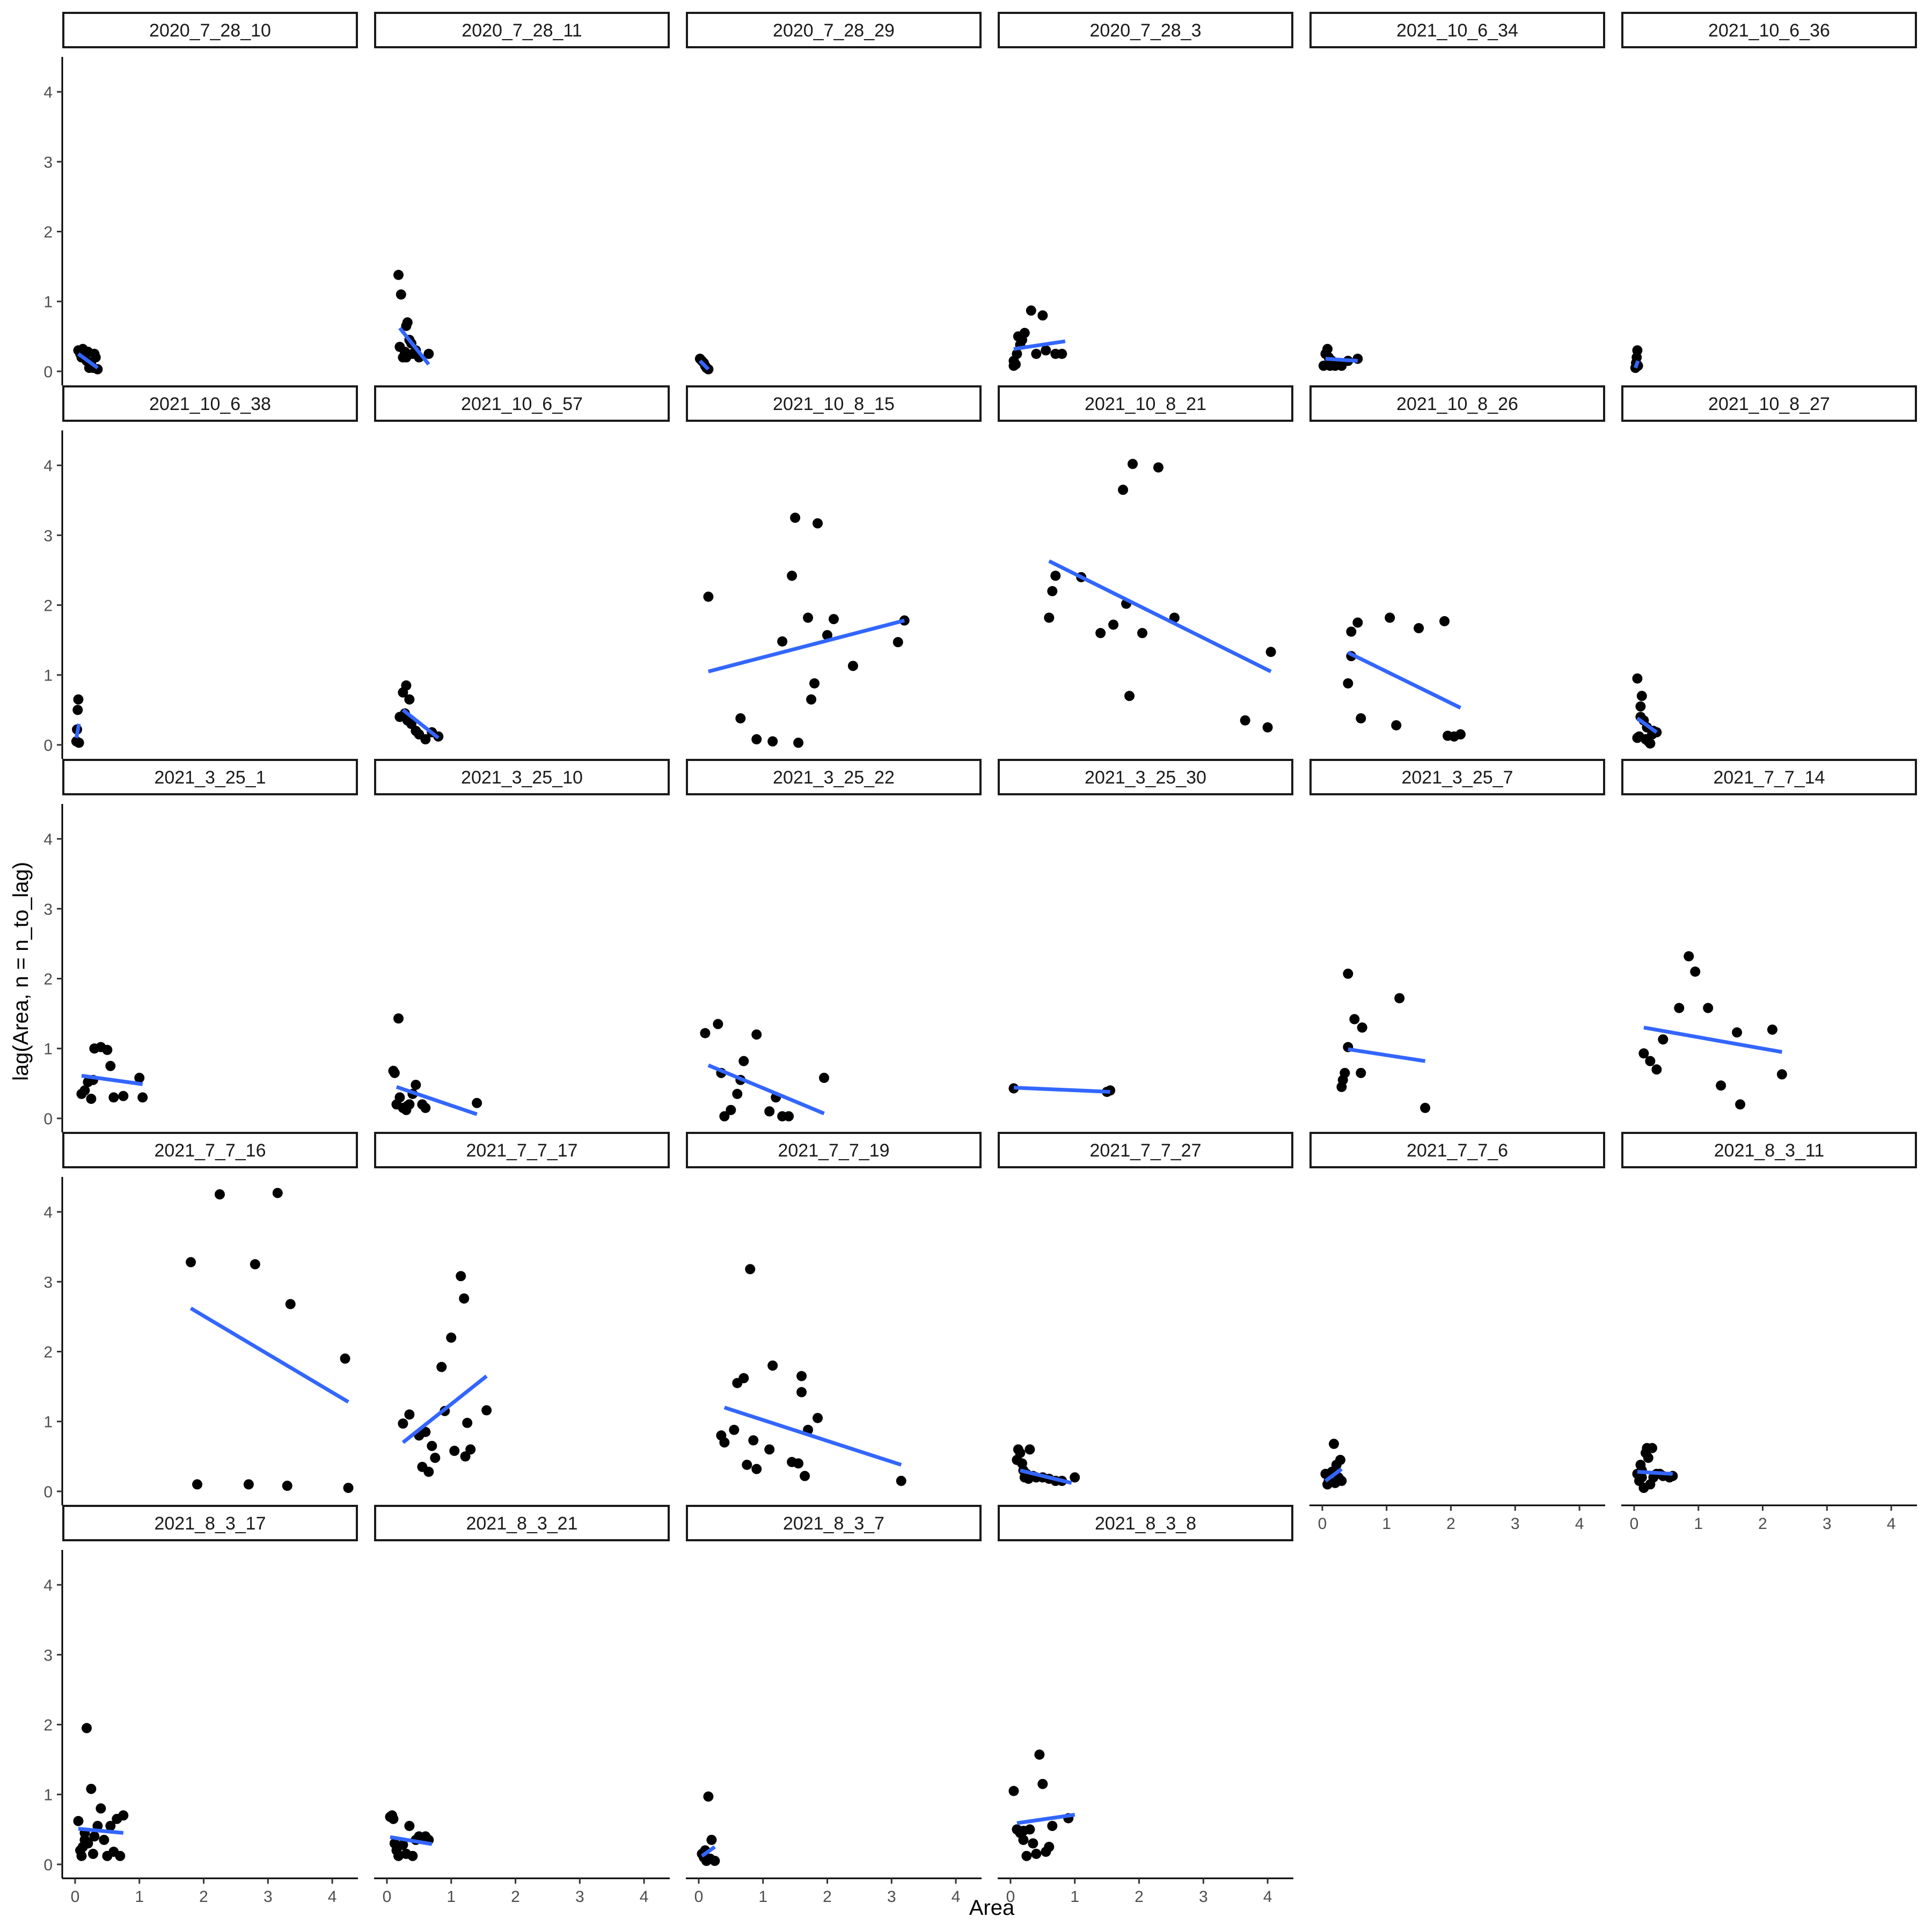 The image size is (1932, 1932). What do you see at coordinates (1145, 1309) in the screenshot?
I see `facet-panel: 2021_7_7_27` at bounding box center [1145, 1309].